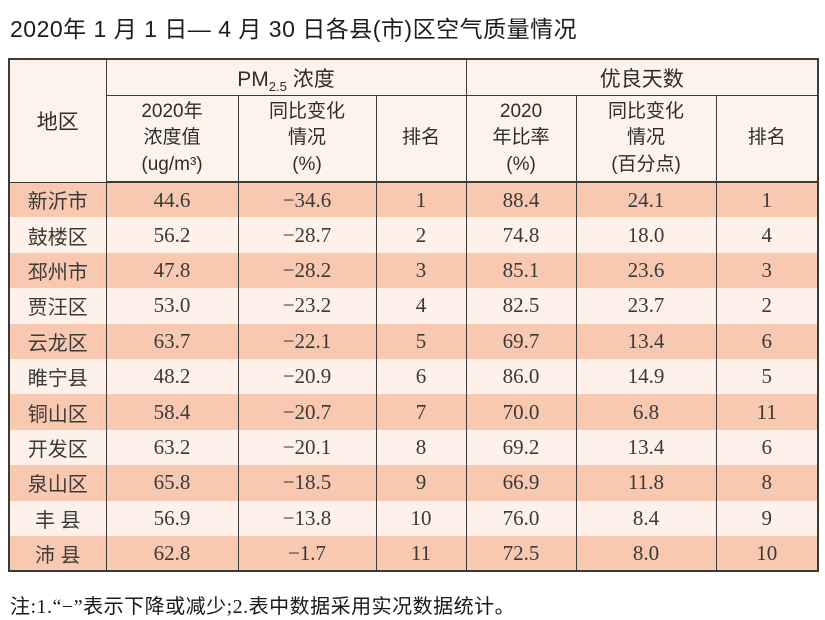  What do you see at coordinates (521, 270) in the screenshot?
I see `days-rate-cell: 85.1` at bounding box center [521, 270].